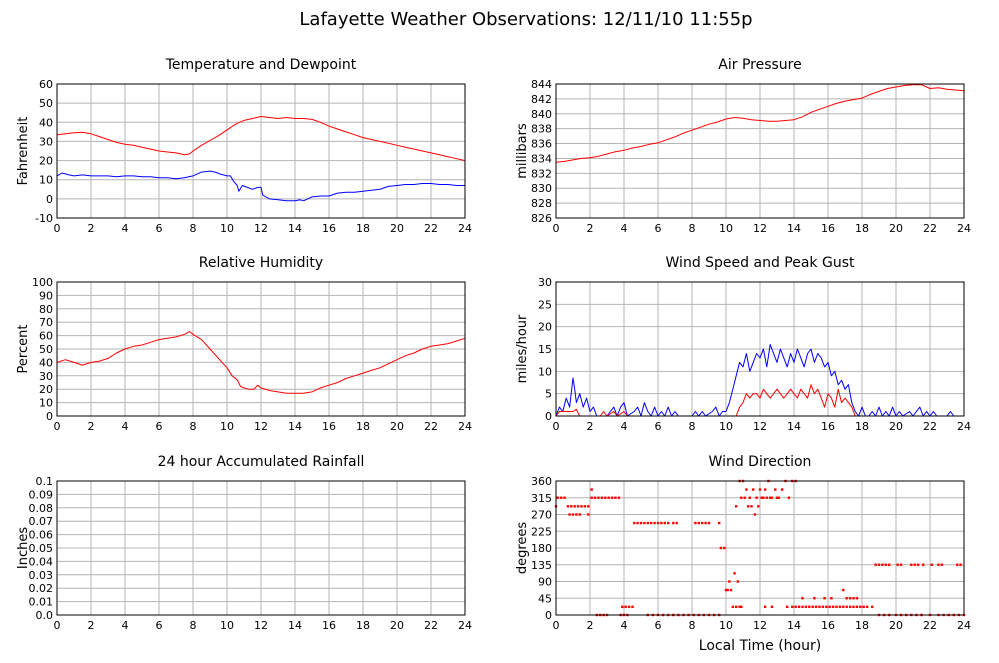  I want to click on y-tick-label: 25, so click(545, 304).